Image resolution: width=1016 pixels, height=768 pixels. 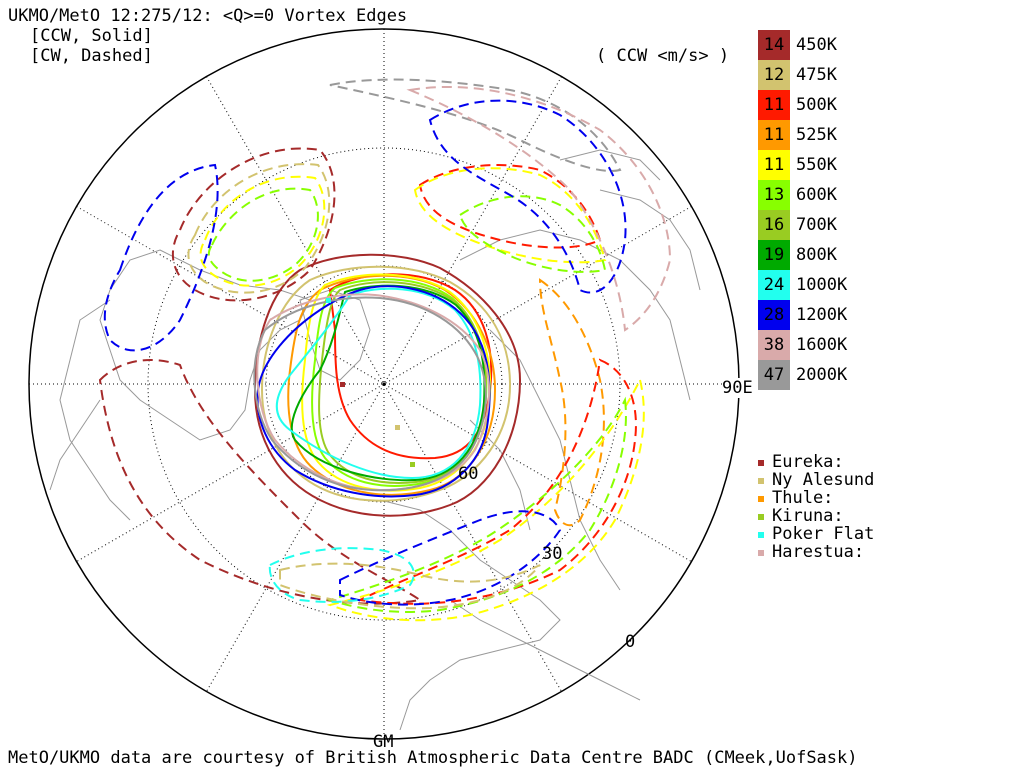 What do you see at coordinates (630, 642) in the screenshot?
I see `label-lat-0: 0` at bounding box center [630, 642].